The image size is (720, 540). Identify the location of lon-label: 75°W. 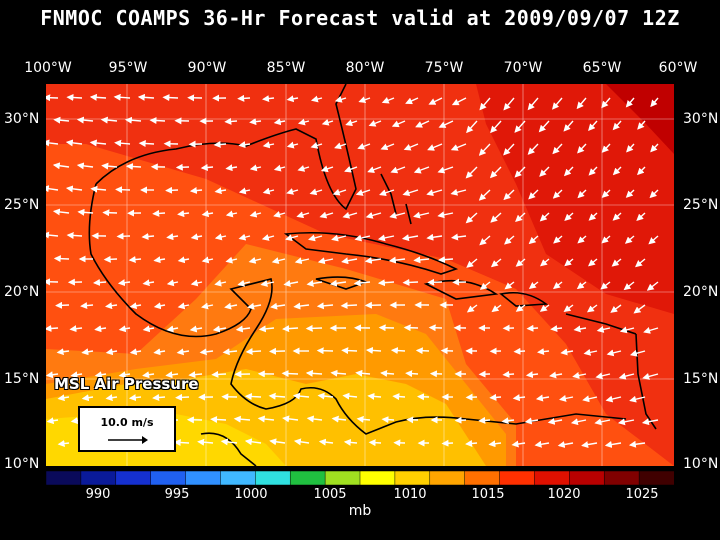
(444, 68).